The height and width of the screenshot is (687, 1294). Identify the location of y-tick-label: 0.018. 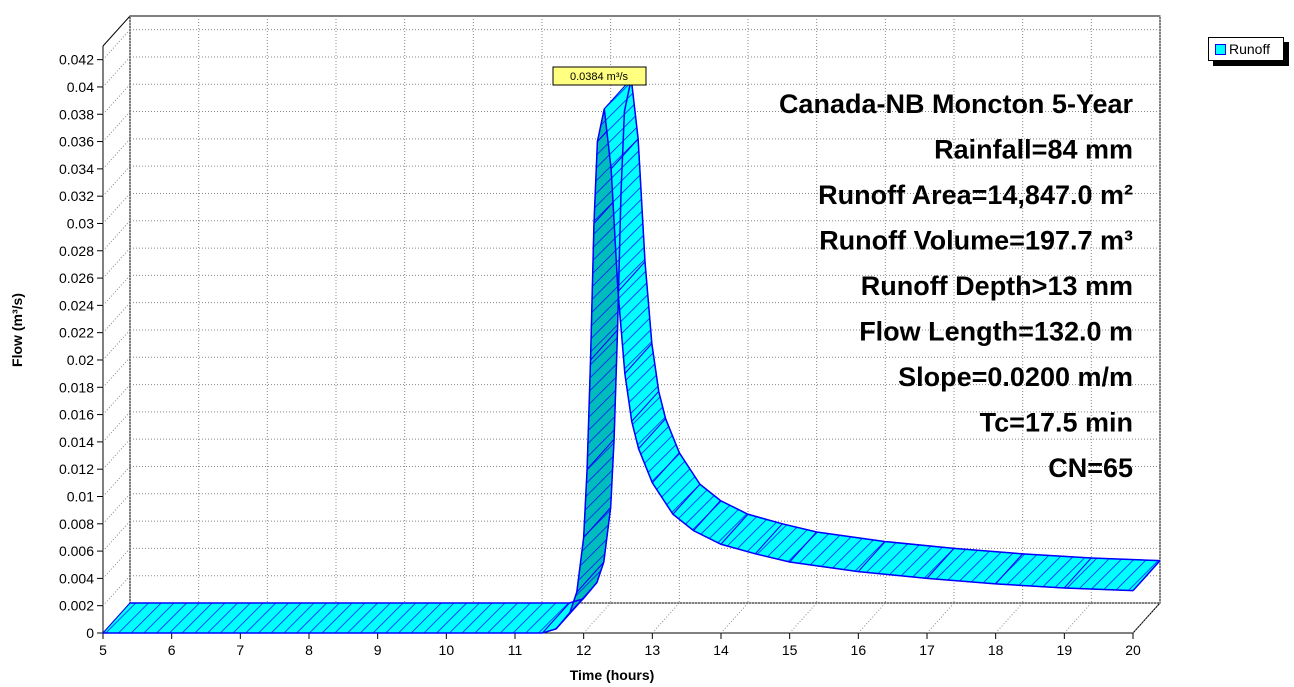
(76, 387).